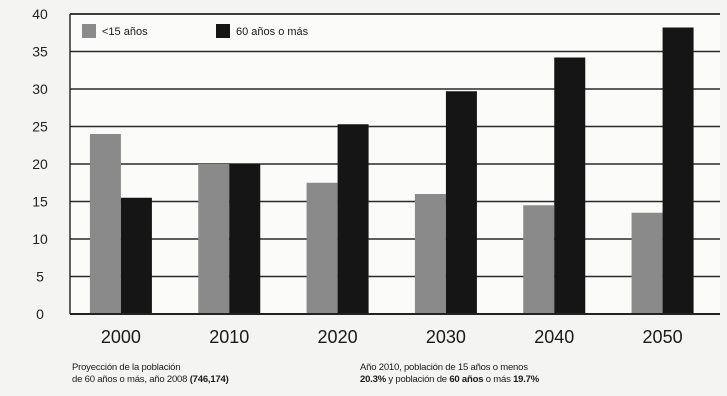  Describe the element at coordinates (40, 52) in the screenshot. I see `y-tick-label: 35` at that location.